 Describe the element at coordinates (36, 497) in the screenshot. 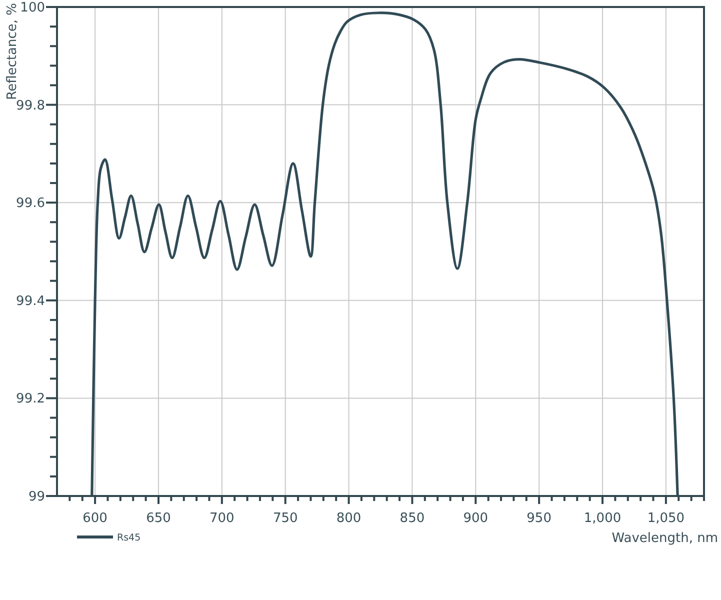

I see `y-tick-label: 99` at that location.